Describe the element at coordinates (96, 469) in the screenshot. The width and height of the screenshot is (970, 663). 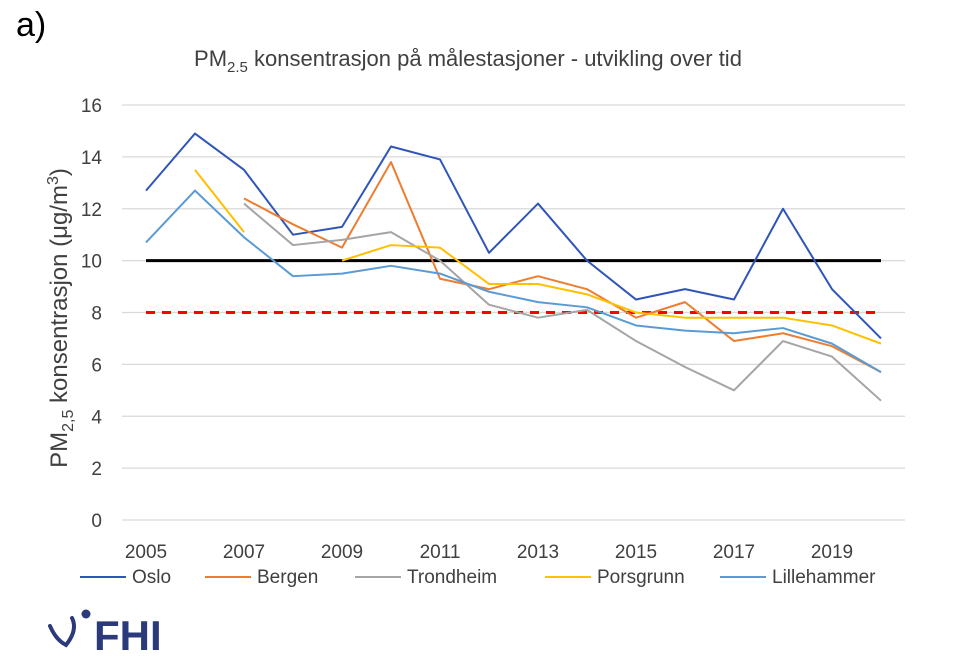
I see `y-tick-label: 2` at that location.